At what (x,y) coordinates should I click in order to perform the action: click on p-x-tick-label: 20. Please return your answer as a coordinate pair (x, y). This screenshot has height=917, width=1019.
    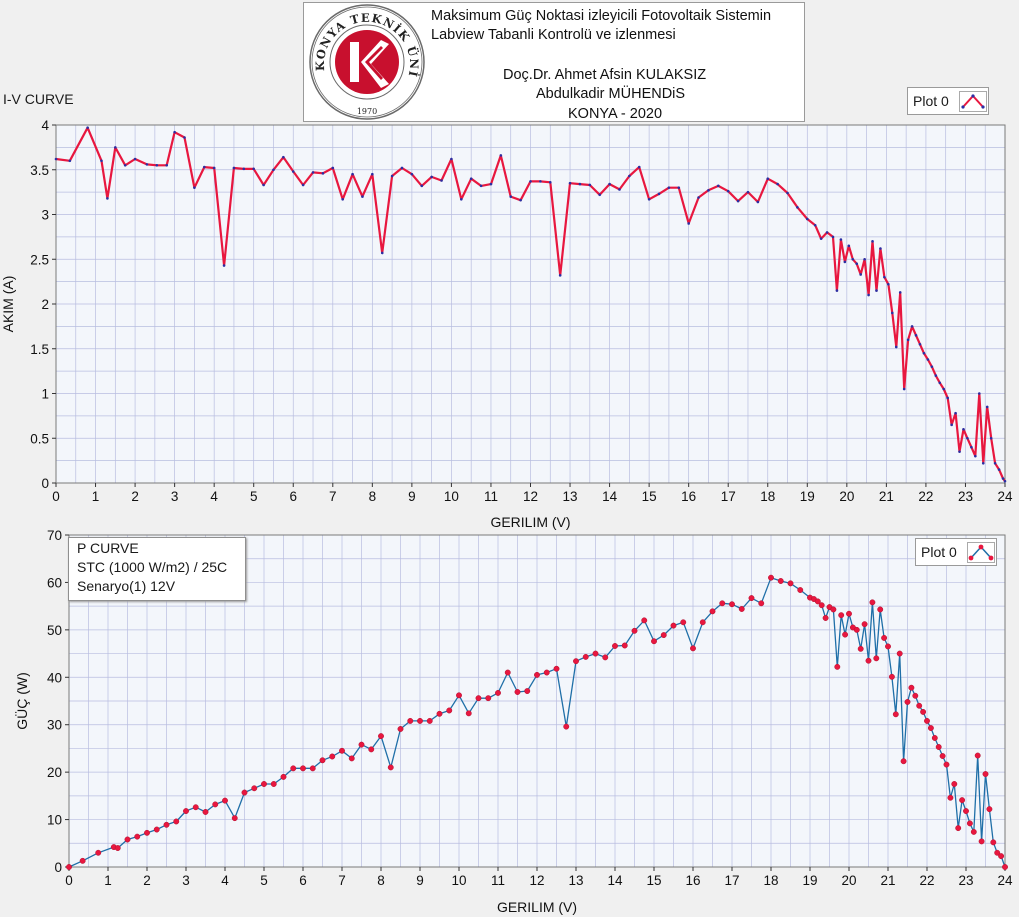
    Looking at the image, I should click on (848, 880).